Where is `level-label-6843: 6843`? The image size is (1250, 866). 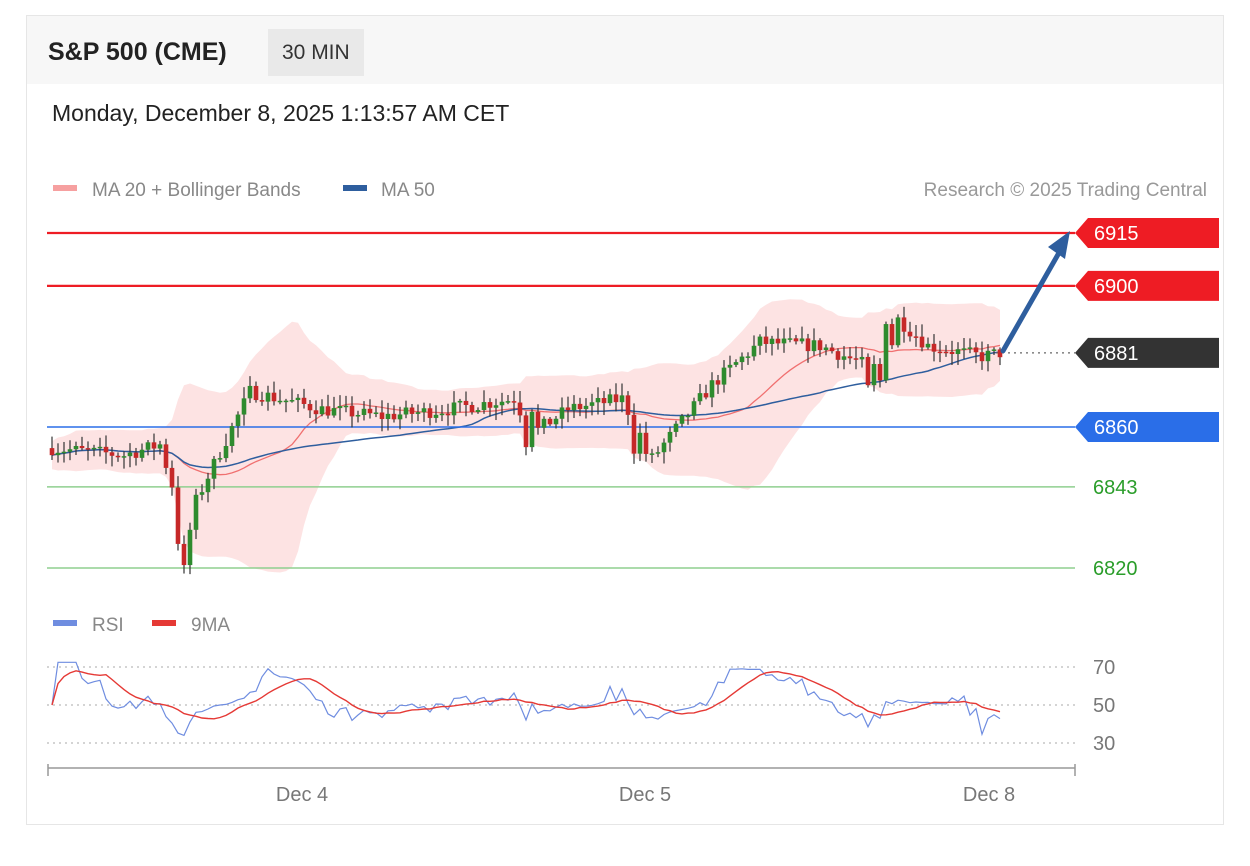
level-label-6843: 6843 is located at coordinates (1115, 488).